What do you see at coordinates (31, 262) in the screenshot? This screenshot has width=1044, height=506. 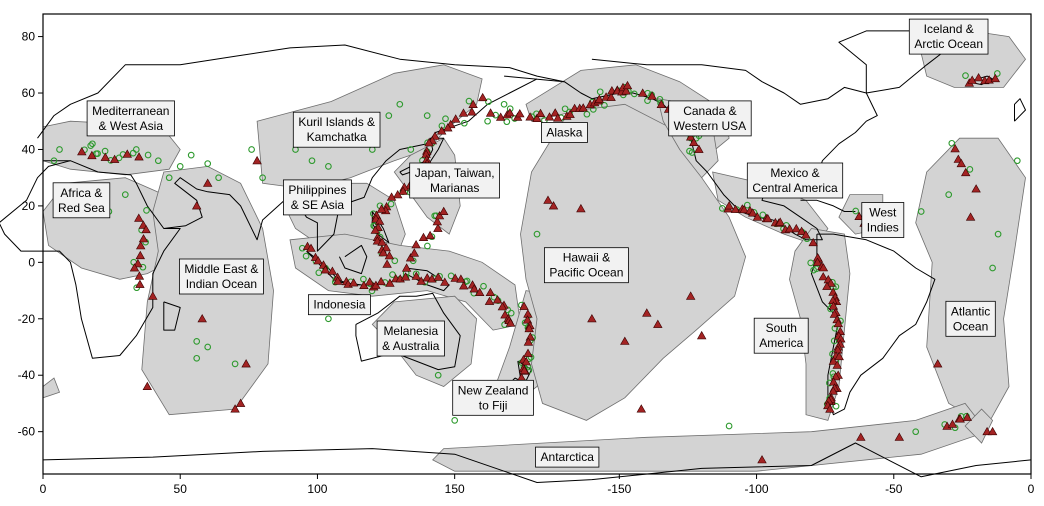 I see `y-tick-label: 0` at bounding box center [31, 262].